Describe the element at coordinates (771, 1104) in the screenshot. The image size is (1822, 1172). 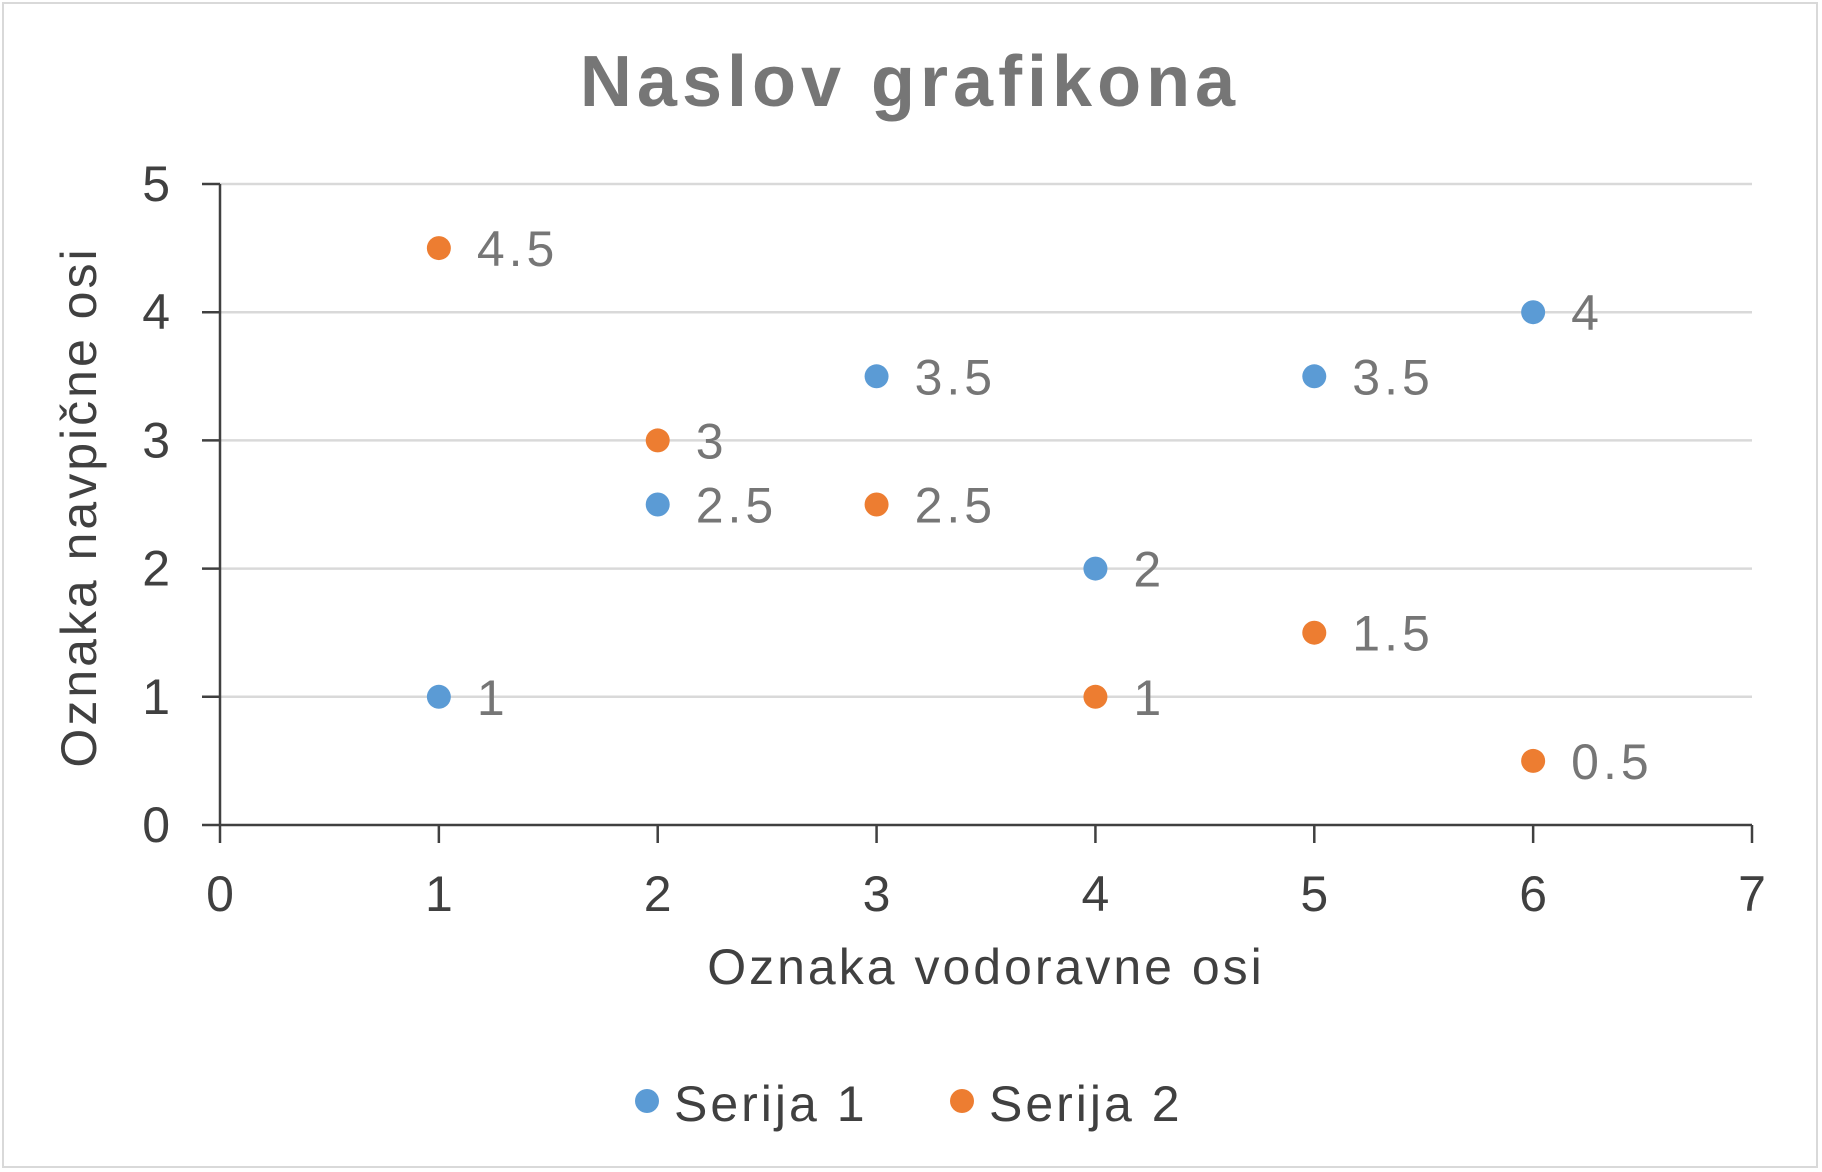
I see `legend-label: Serija 1` at that location.